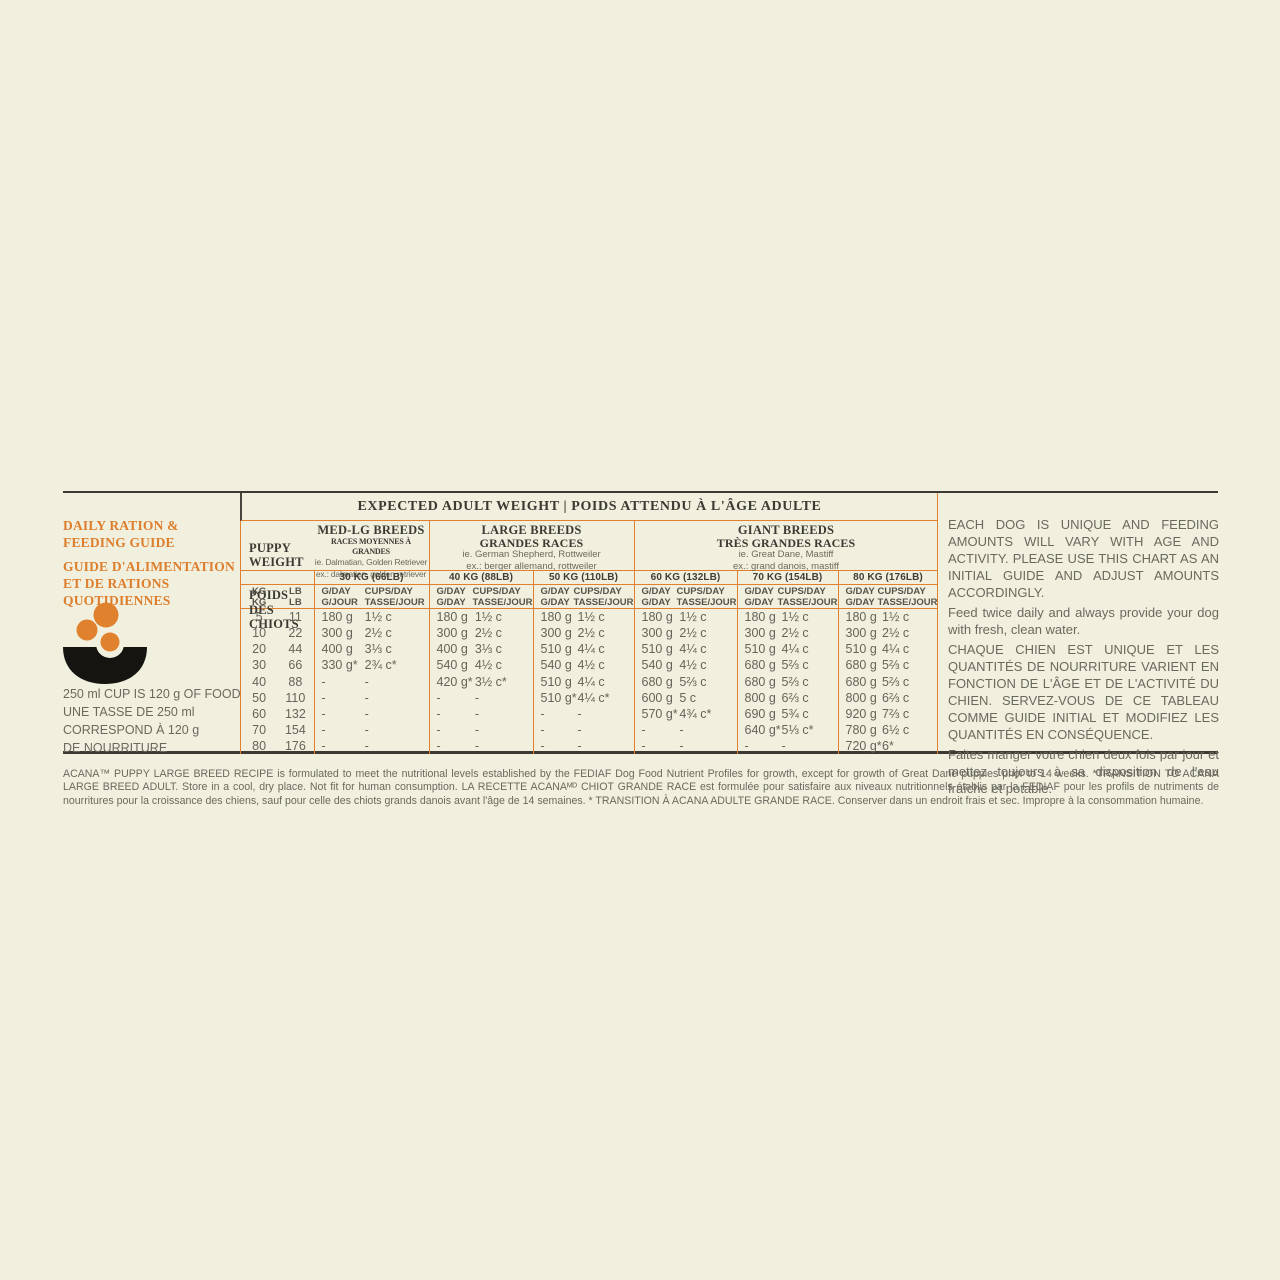  What do you see at coordinates (480, 577) in the screenshot?
I see `adult-weight-label: 40 KG (88LB)` at bounding box center [480, 577].